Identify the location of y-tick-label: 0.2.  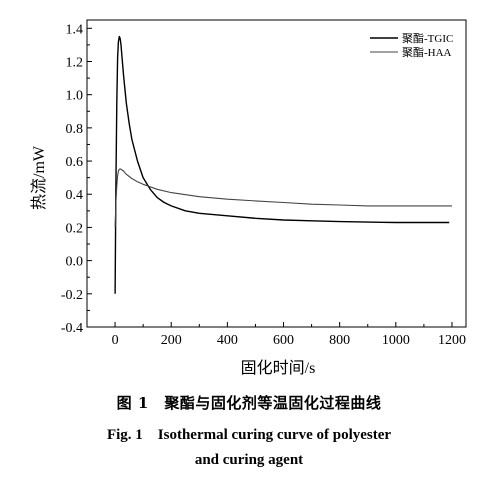
(75, 228).